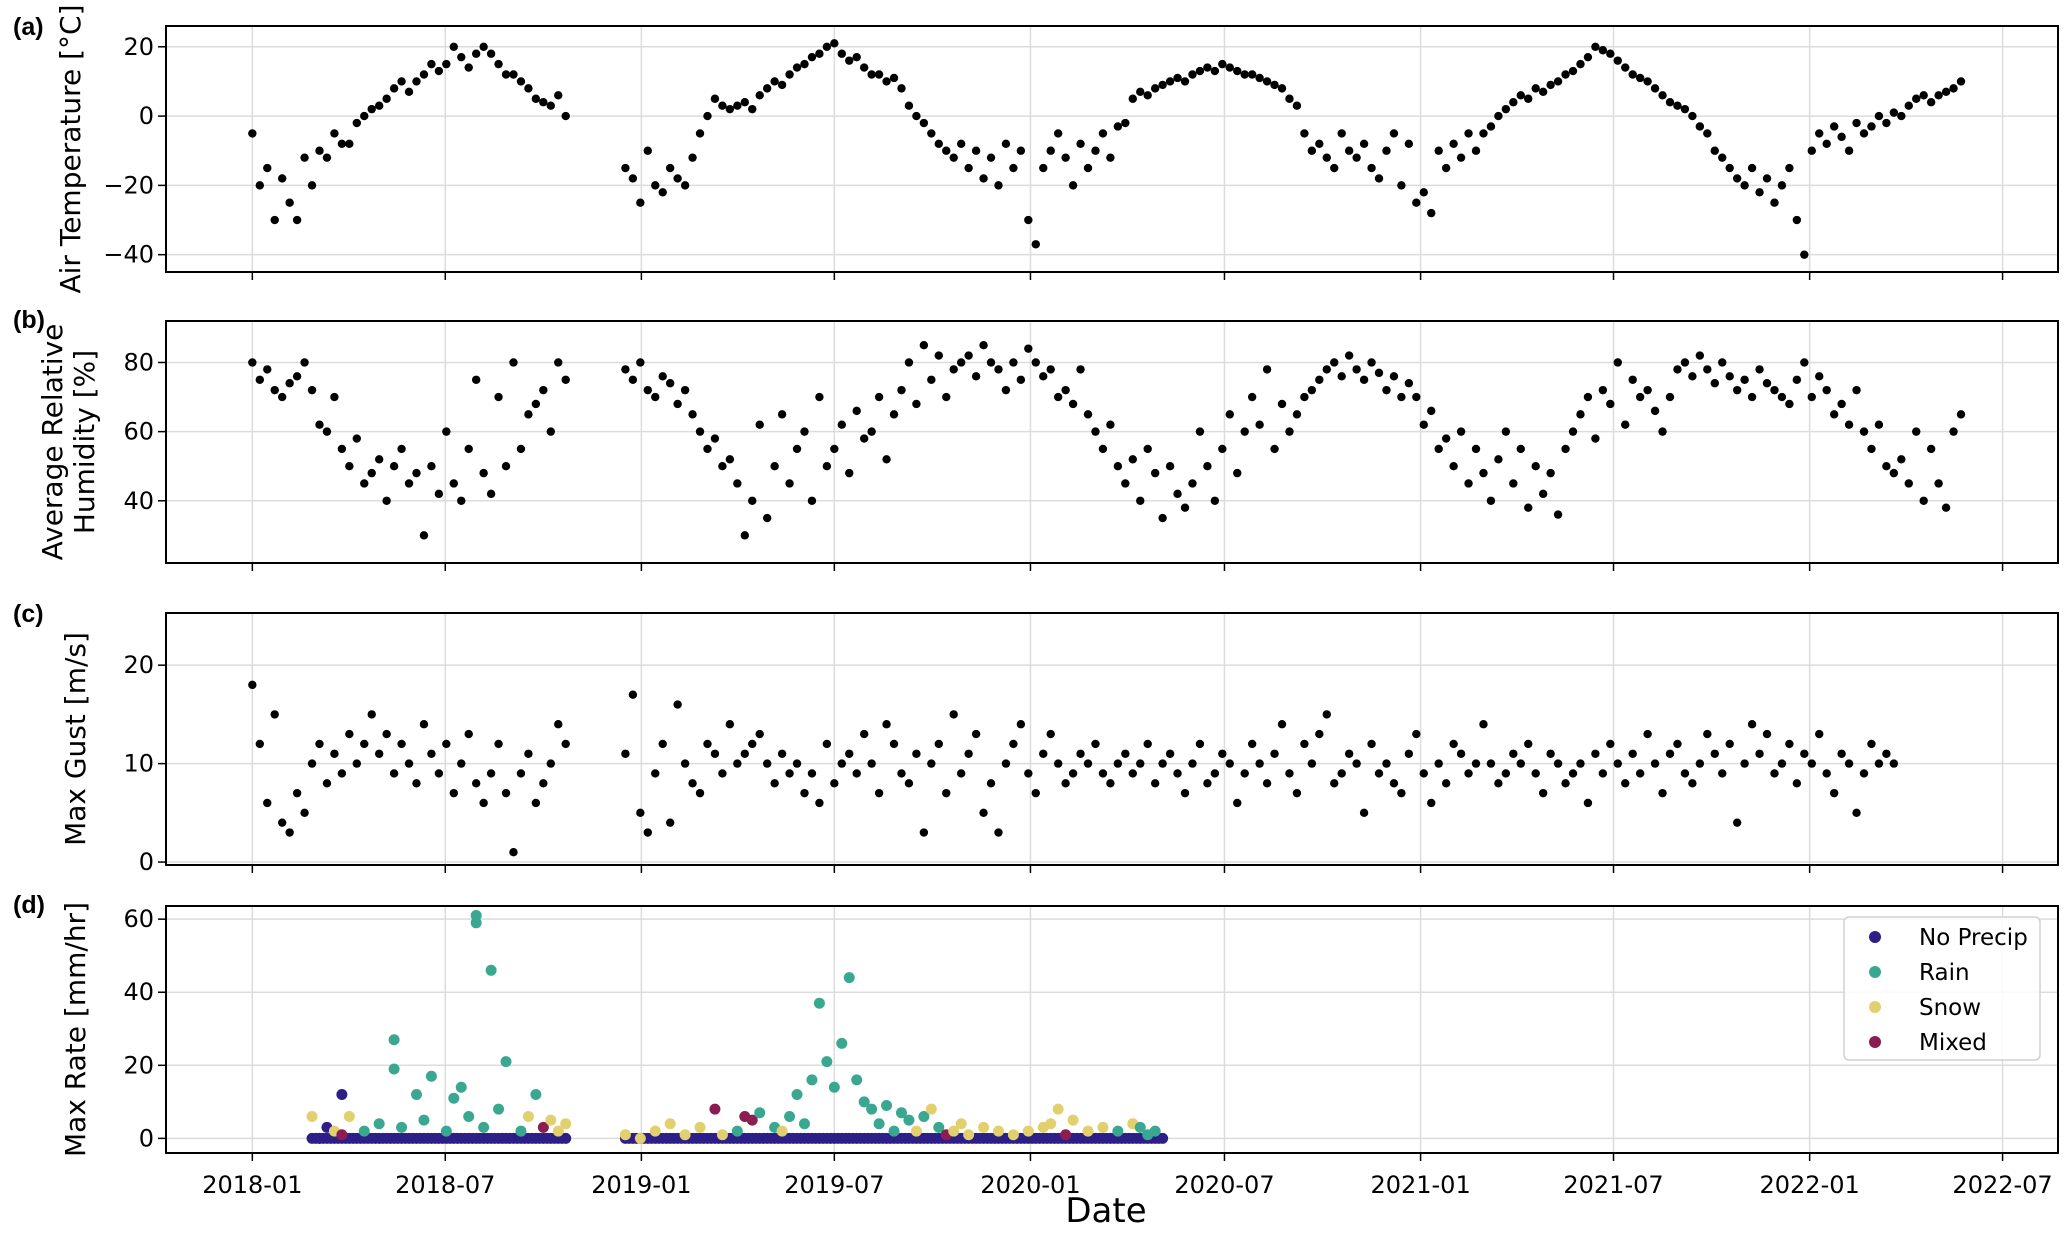 The height and width of the screenshot is (1238, 2067). I want to click on y-axis-label: Max Gust [m/s], so click(75, 739).